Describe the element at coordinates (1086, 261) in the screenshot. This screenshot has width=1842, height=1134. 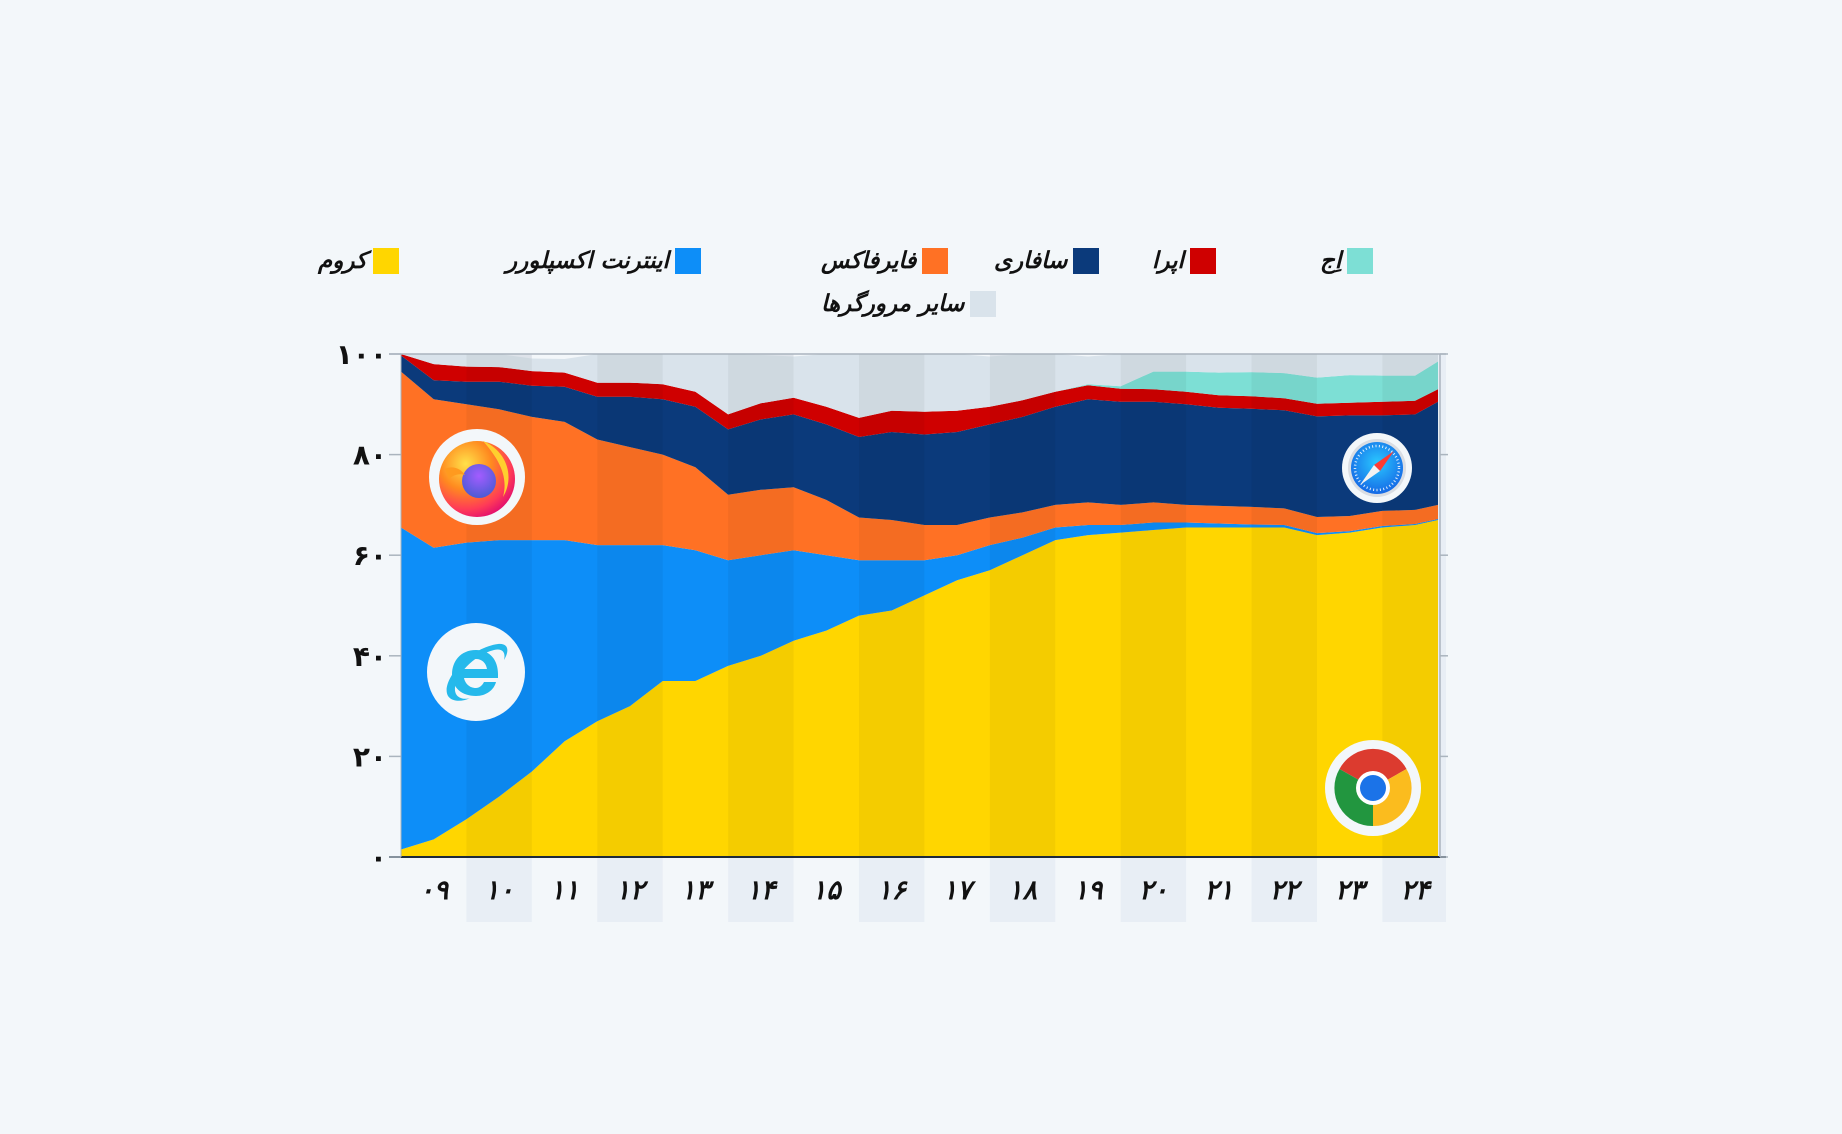
I see `legend-swatch-safari` at that location.